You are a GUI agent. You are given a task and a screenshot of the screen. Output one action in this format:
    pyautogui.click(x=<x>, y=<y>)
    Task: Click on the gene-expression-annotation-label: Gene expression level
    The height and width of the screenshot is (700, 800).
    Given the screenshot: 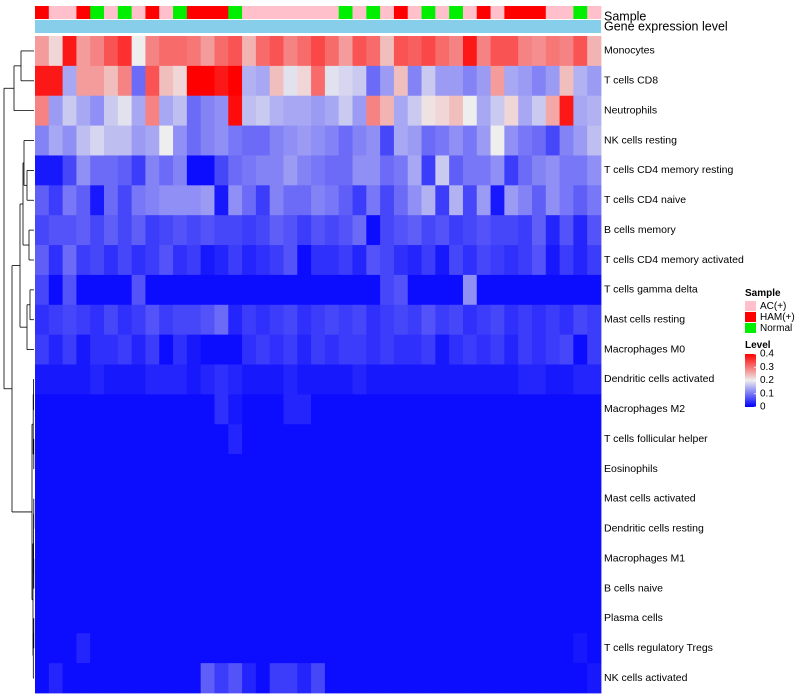 What is the action you would take?
    pyautogui.click(x=666, y=26)
    